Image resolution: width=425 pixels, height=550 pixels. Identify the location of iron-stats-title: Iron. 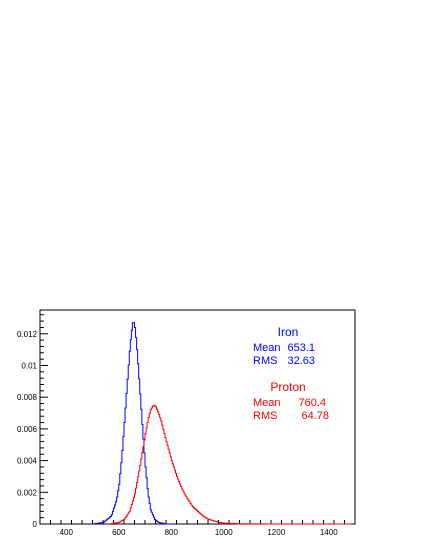
(288, 332).